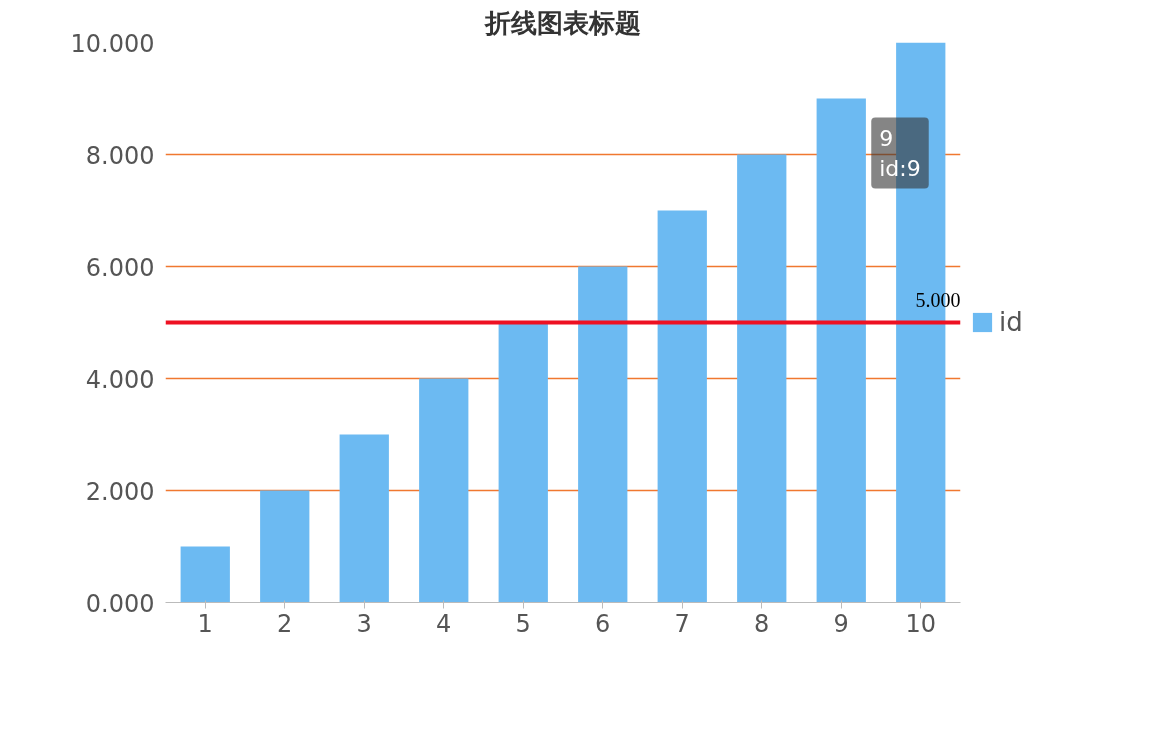 The image size is (1154, 752). What do you see at coordinates (1011, 322) in the screenshot?
I see `legend-label: id` at bounding box center [1011, 322].